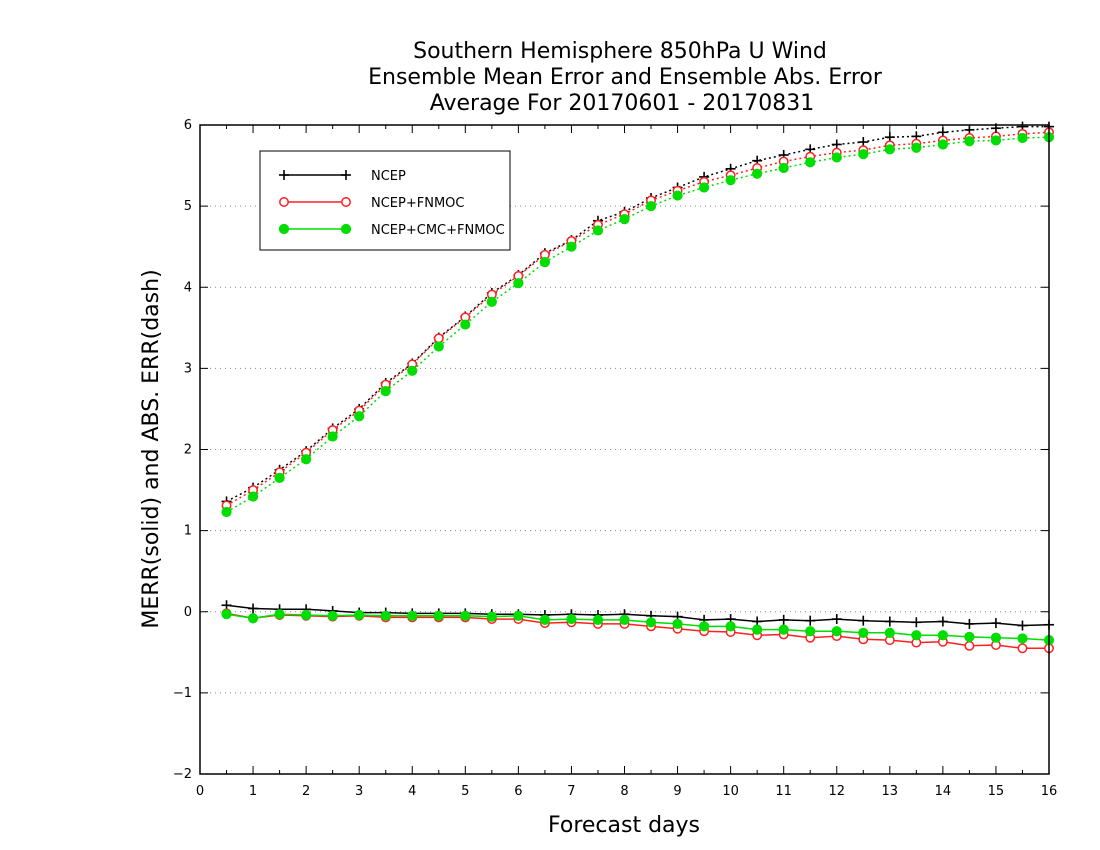 This screenshot has height=850, width=1100. Describe the element at coordinates (359, 791) in the screenshot. I see `x-tick-label: 3` at that location.